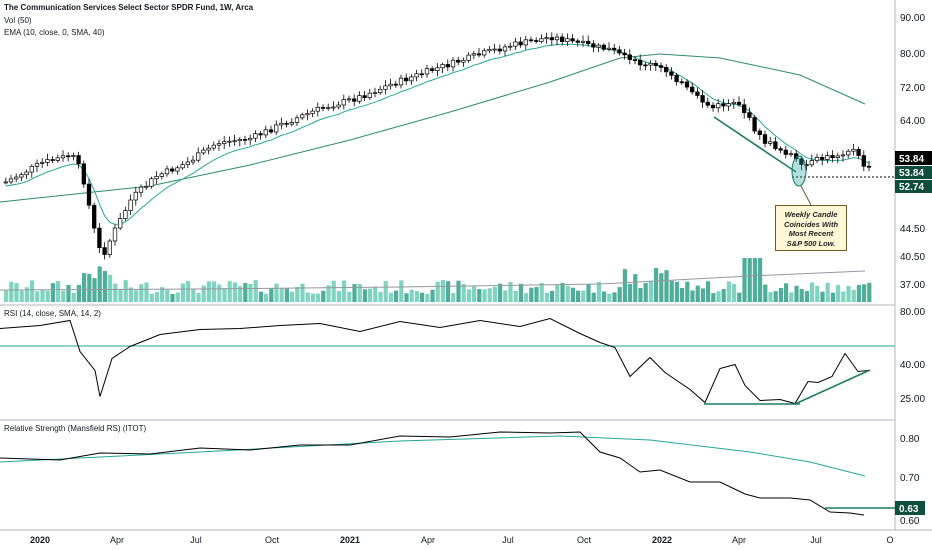 The height and width of the screenshot is (550, 932). Describe the element at coordinates (428, 540) in the screenshot. I see `time-label: Apr` at that location.